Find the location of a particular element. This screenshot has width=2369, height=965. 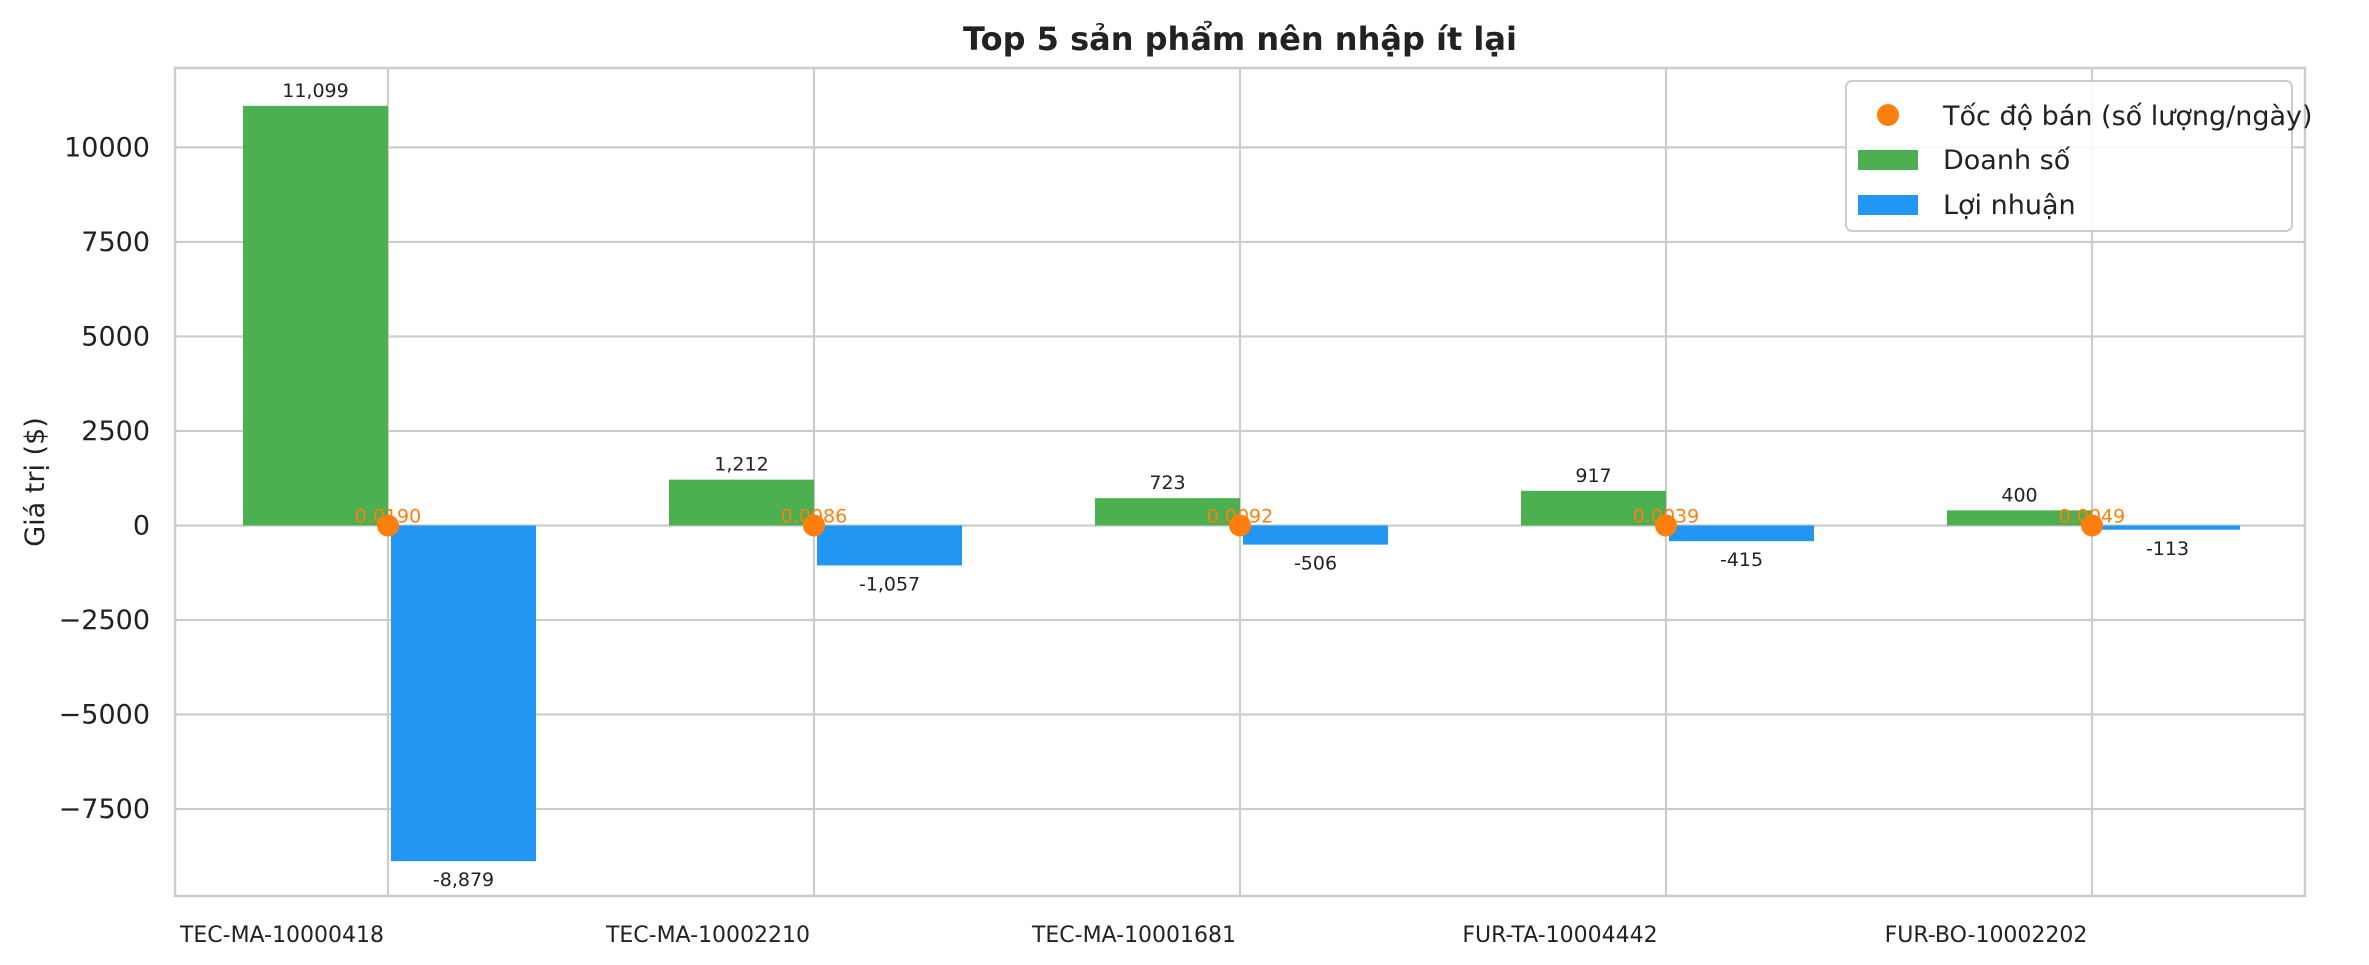

chart-title: Top 5 sản phẩm nên nhập ít lại is located at coordinates (1240, 39).